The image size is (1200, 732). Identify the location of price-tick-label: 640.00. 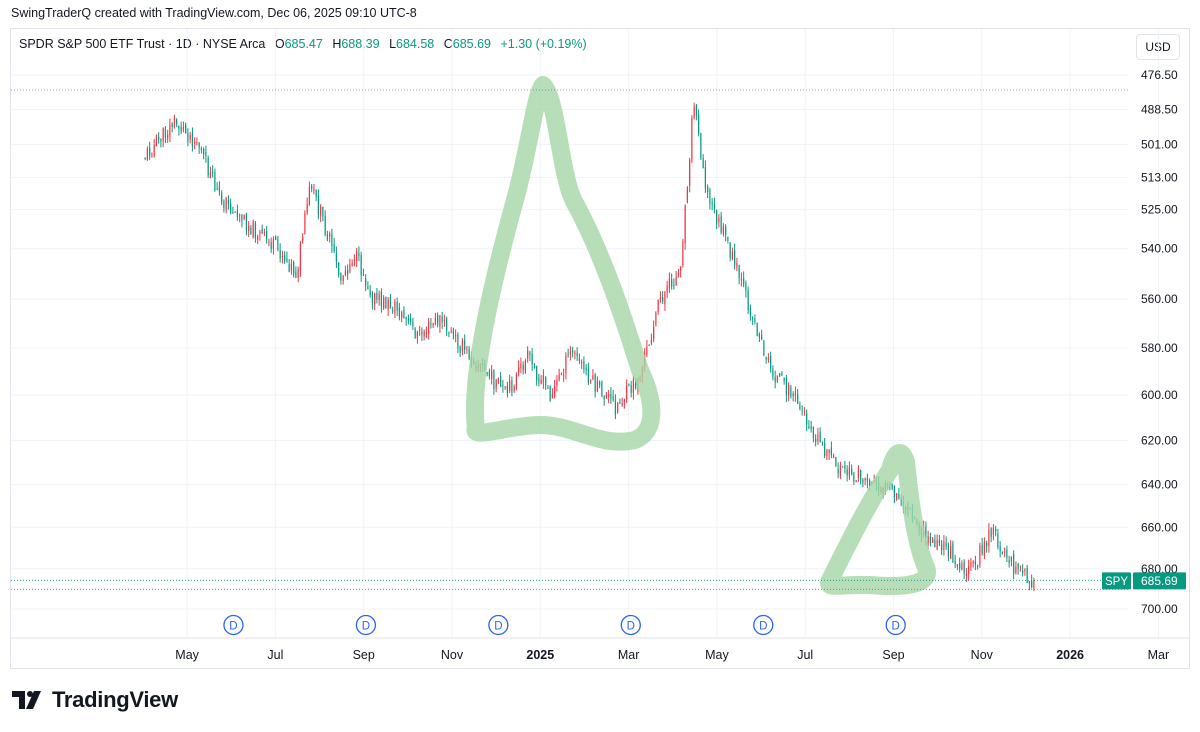
(1159, 485).